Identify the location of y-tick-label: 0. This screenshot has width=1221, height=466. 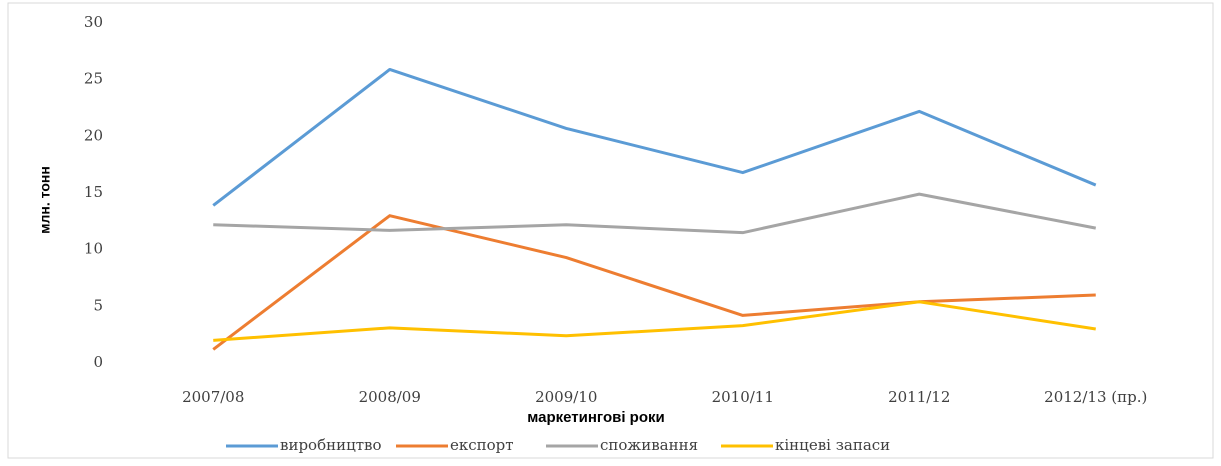
(98, 362).